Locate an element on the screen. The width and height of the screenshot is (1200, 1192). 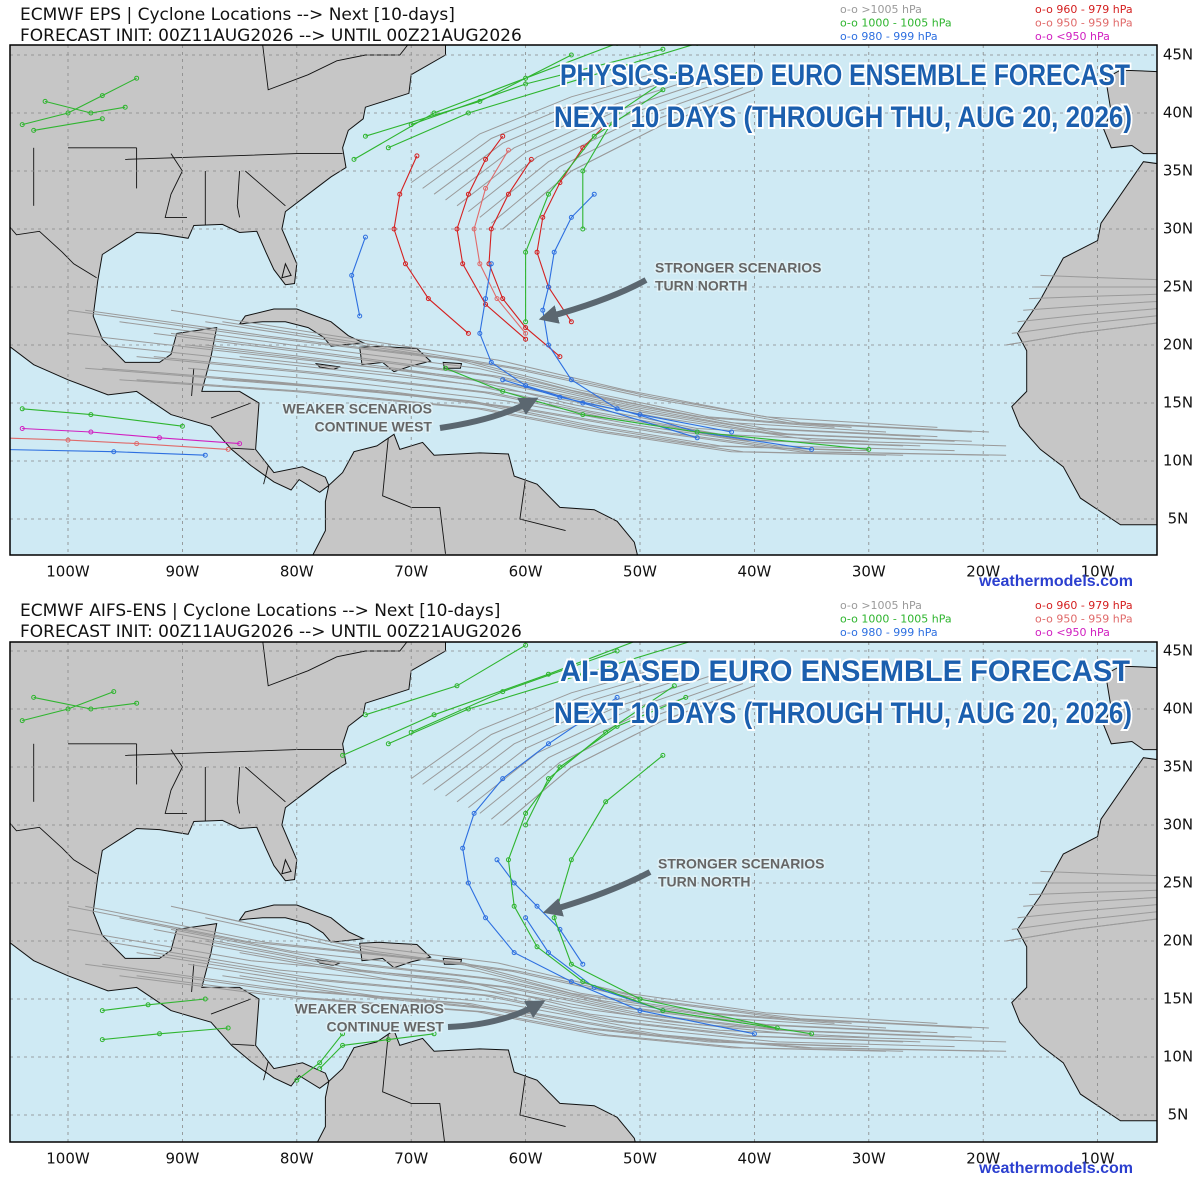
lon-label: 30W is located at coordinates (869, 1159).